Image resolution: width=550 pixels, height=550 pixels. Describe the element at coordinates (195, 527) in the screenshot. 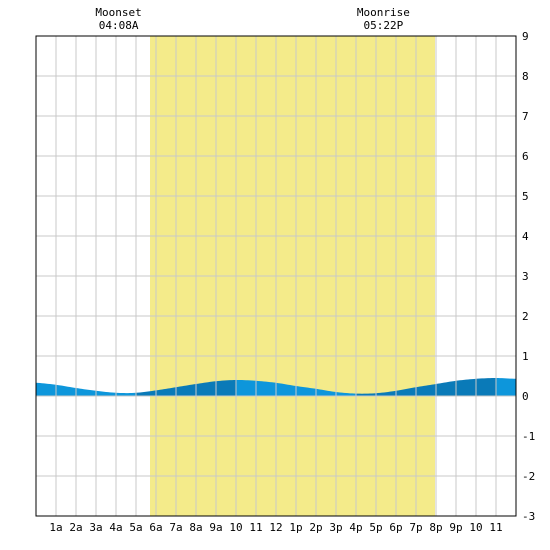

I see `x-tick-label: 8a` at that location.